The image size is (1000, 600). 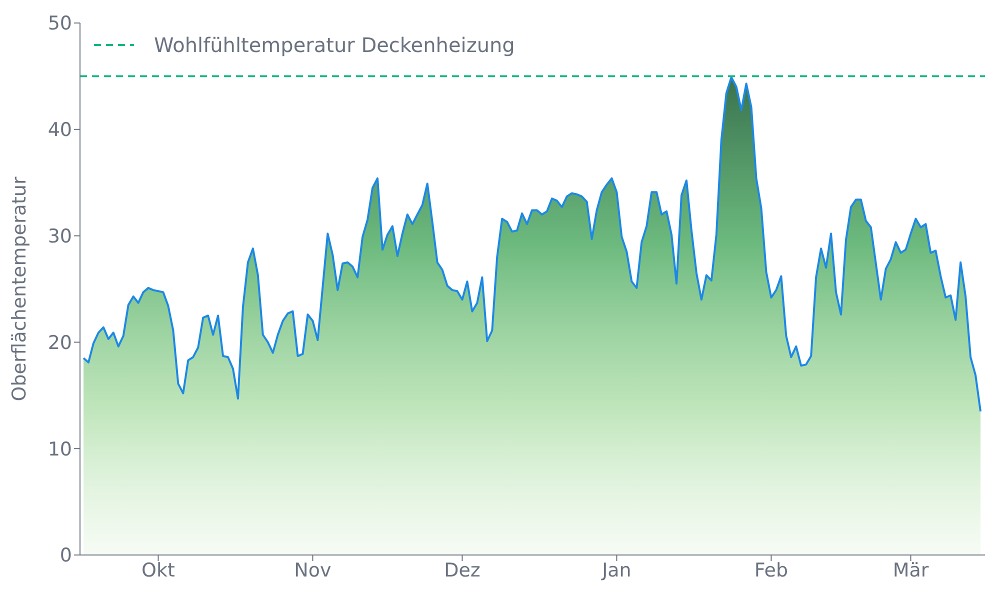 I want to click on y-tick-label: 10, so click(x=60, y=449).